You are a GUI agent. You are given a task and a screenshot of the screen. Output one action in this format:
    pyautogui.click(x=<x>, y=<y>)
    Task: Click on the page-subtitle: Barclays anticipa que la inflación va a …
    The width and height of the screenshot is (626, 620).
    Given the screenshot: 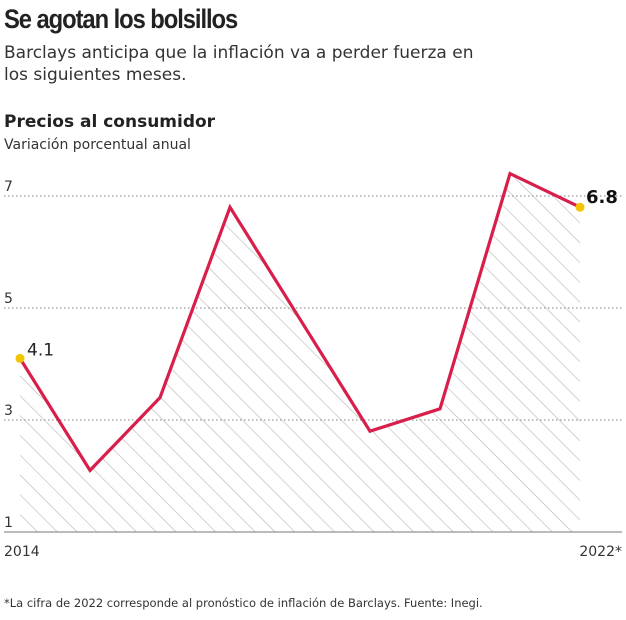 What is the action you would take?
    pyautogui.click(x=239, y=64)
    